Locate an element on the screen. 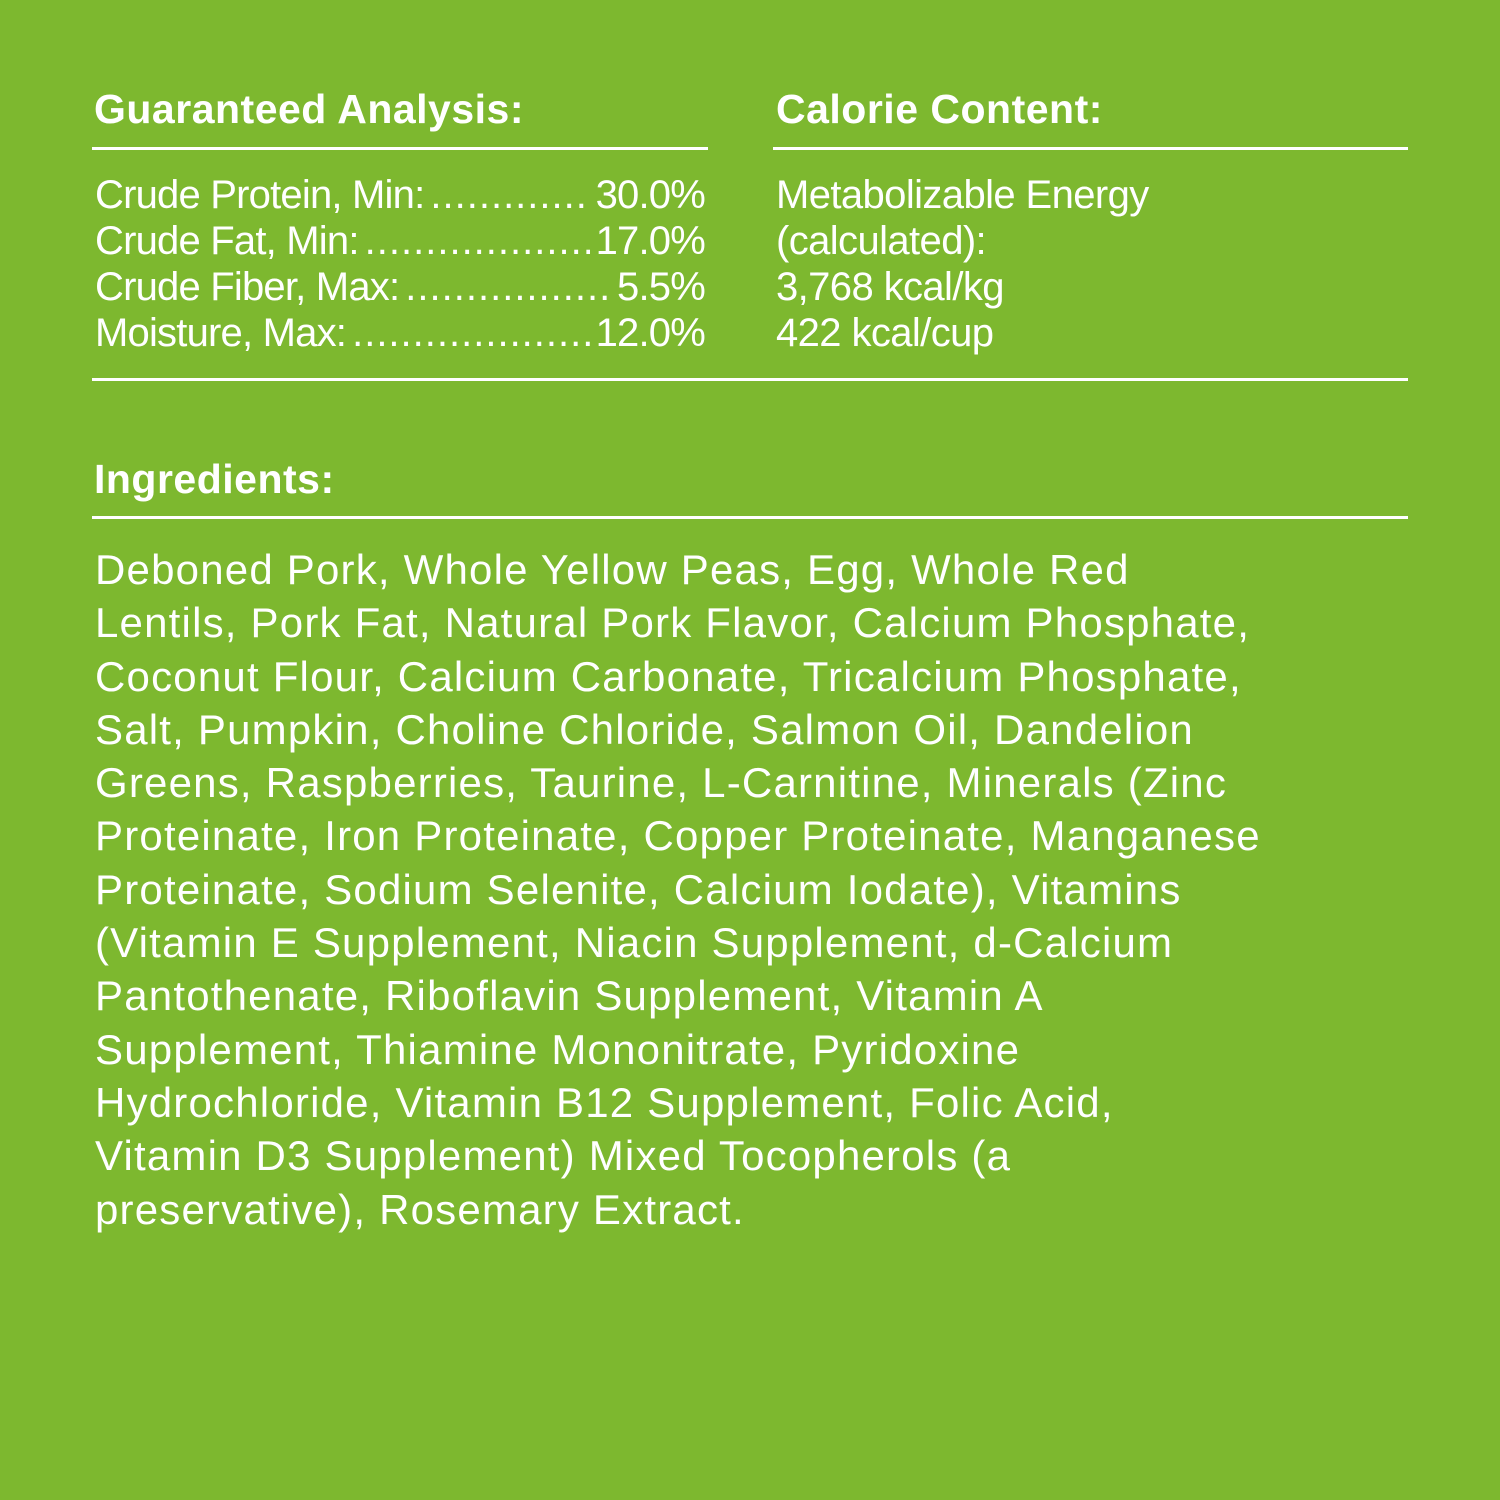 This screenshot has width=1500, height=1500. guaranteed-analysis-title: Guaranteed Analysis: is located at coordinates (309, 109).